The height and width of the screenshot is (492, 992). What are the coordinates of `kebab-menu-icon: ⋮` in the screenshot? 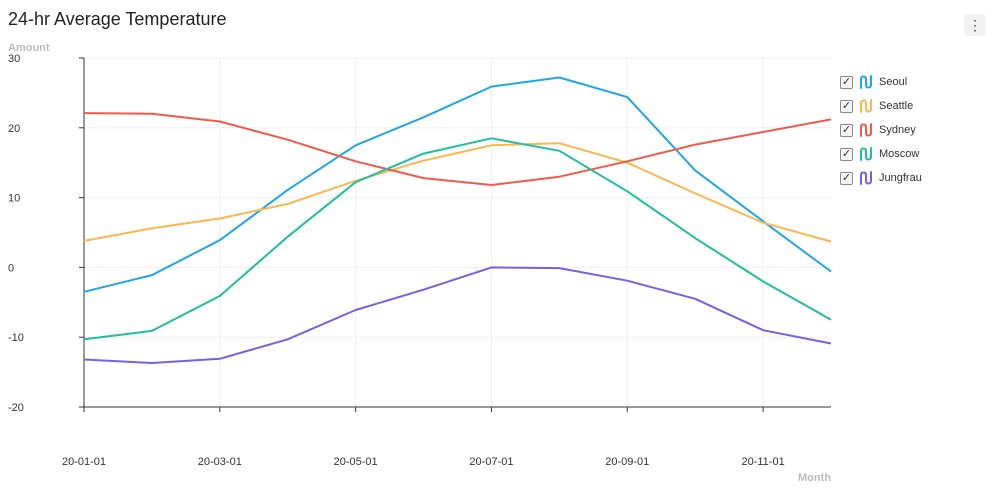 It's located at (975, 24).